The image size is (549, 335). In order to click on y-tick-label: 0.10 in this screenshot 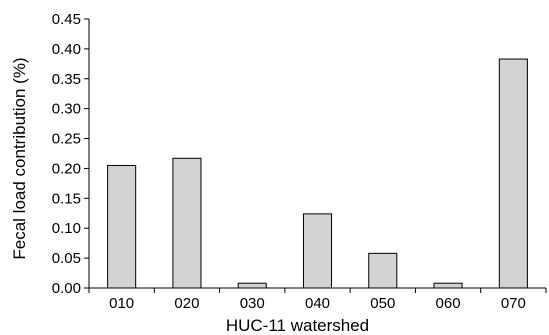, I will do `click(66, 228)`.